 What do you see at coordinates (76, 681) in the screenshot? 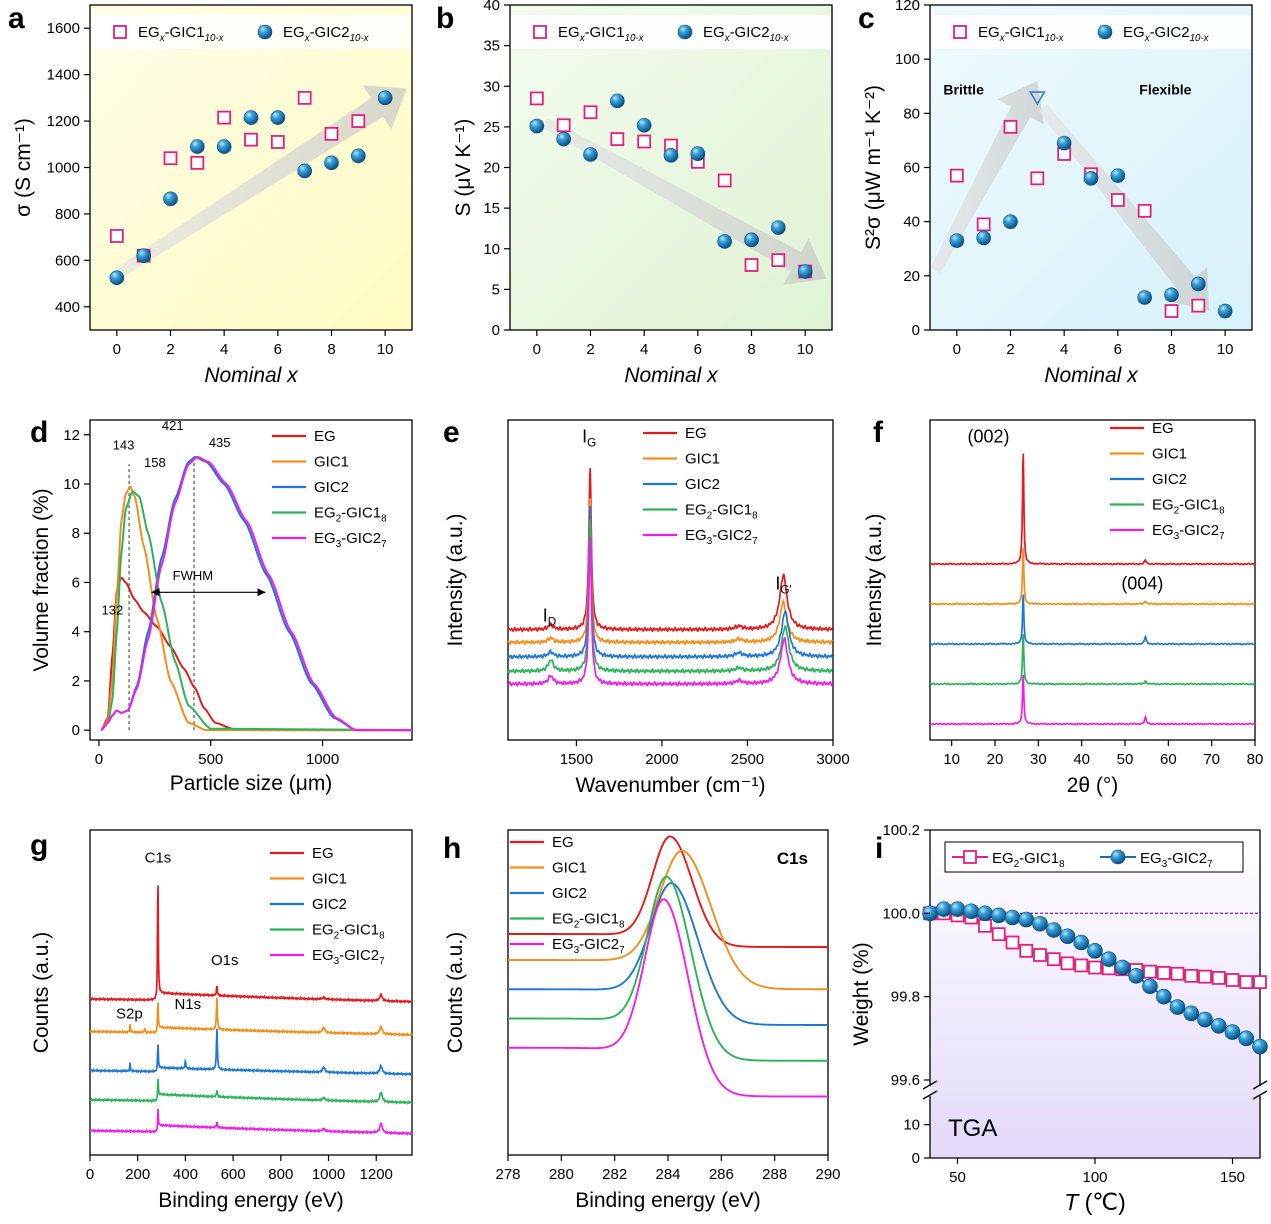
I see `y-tick-label: 2` at bounding box center [76, 681].